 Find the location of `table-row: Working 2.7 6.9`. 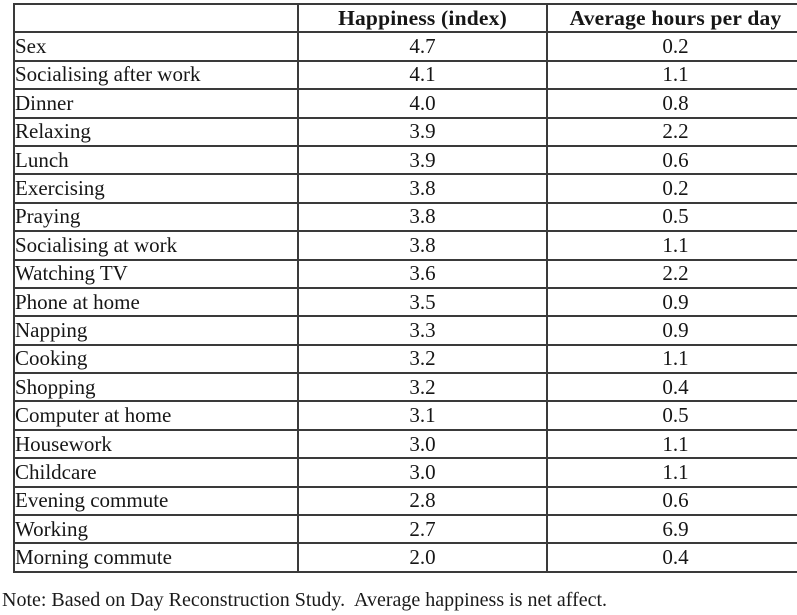

table-row: Working 2.7 6.9 is located at coordinates (405, 529).